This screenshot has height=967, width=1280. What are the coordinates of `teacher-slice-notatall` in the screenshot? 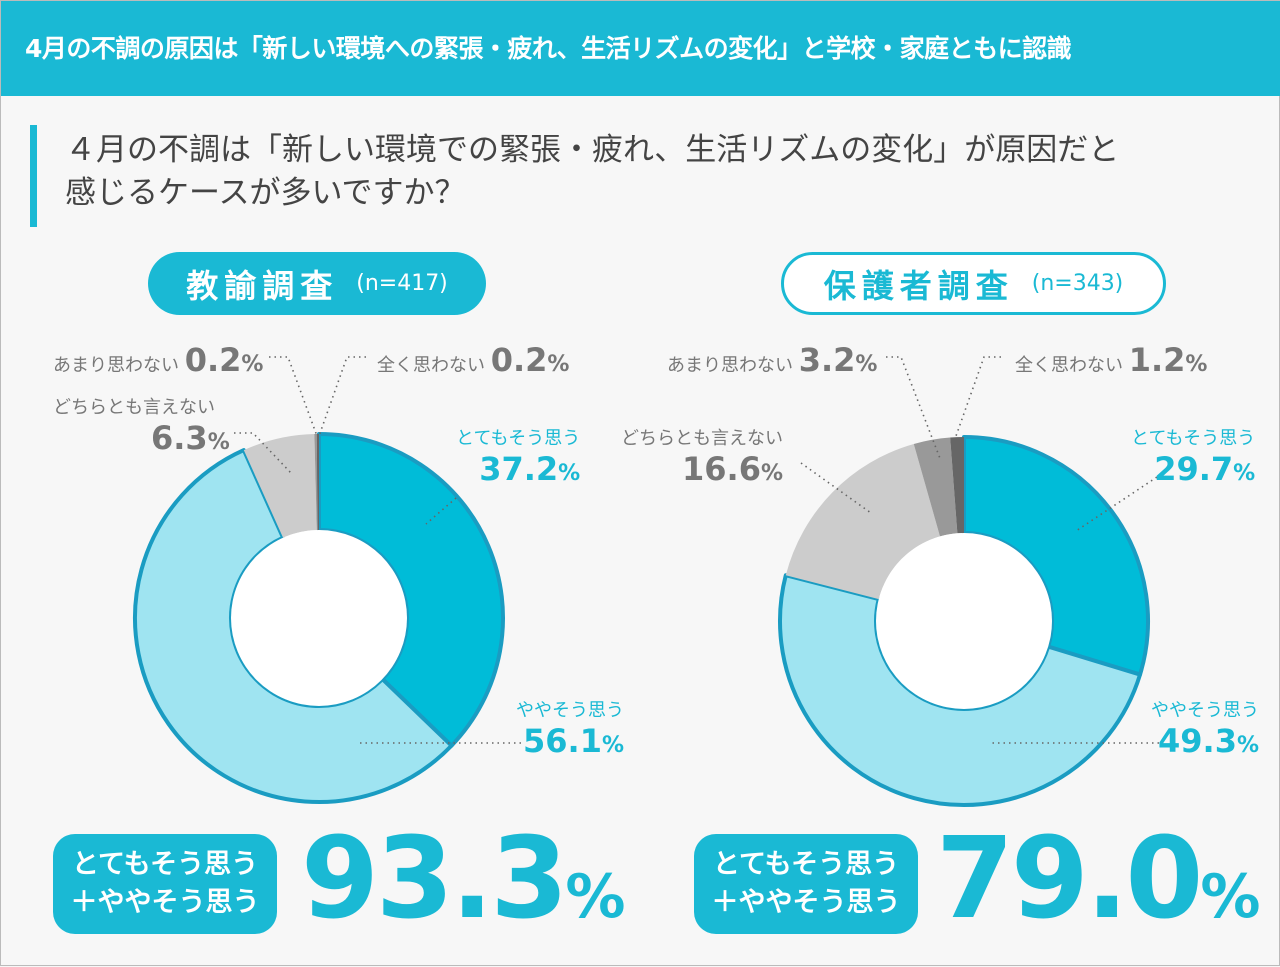 It's located at (317, 482).